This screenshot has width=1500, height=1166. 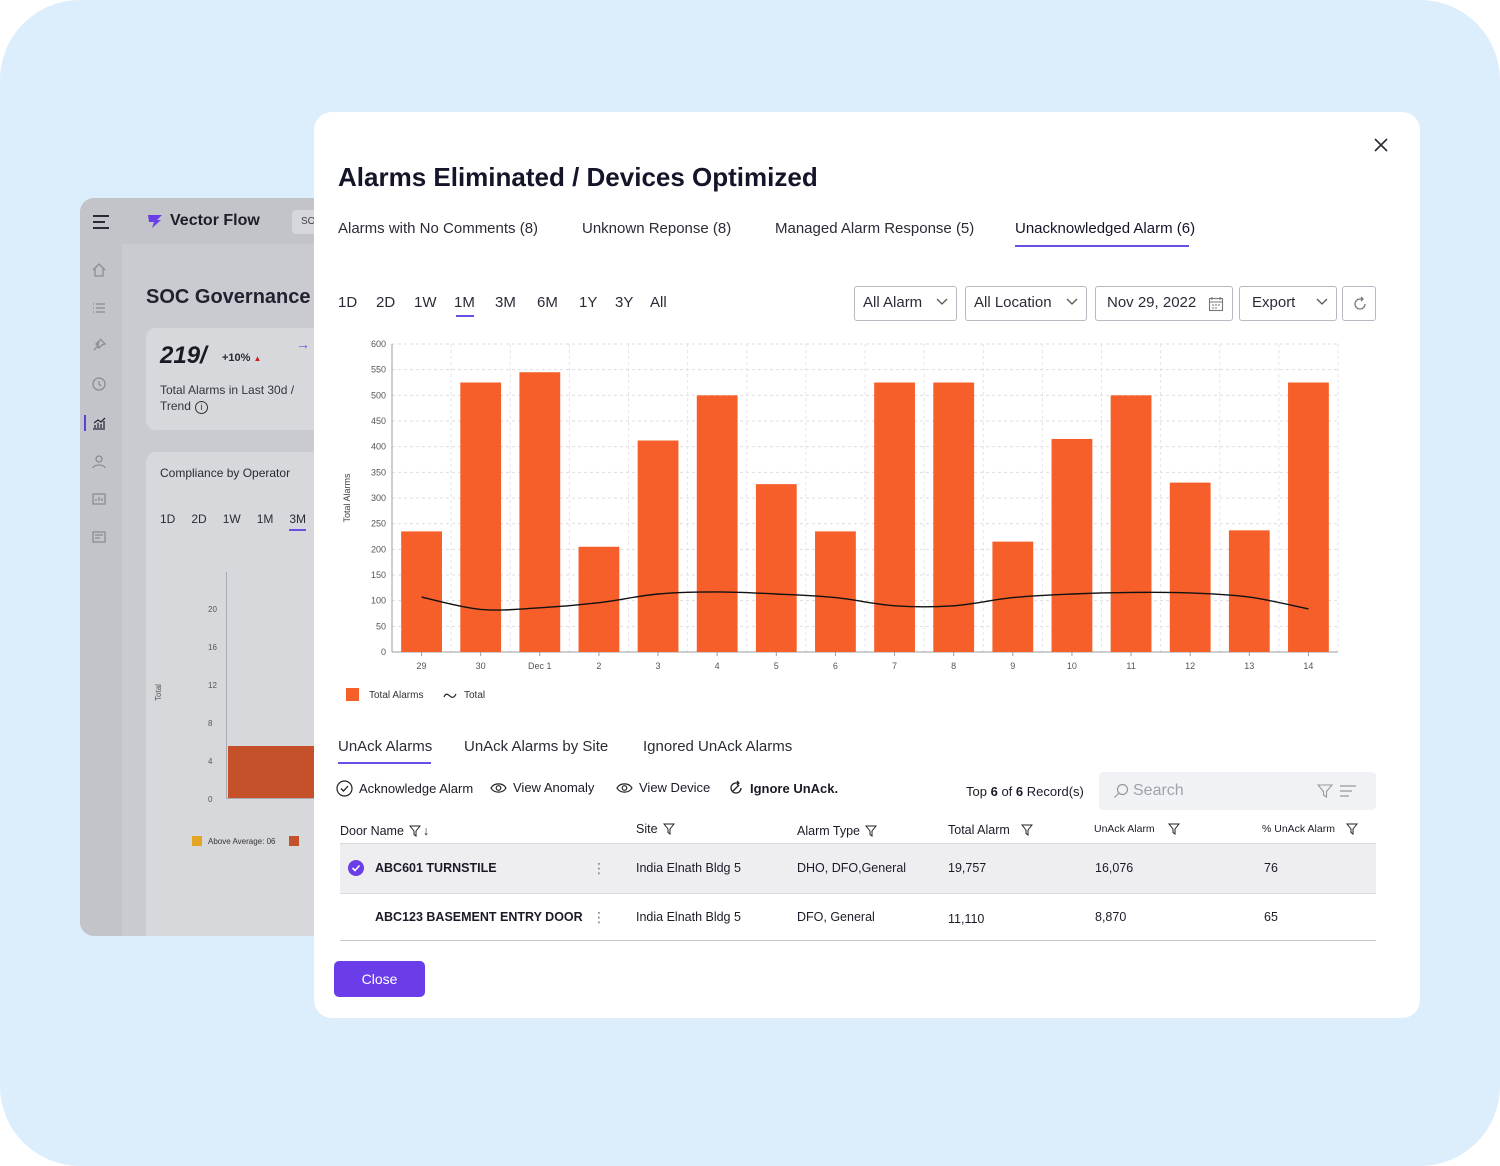 What do you see at coordinates (438, 228) in the screenshot?
I see `tab-no-comments: Alarms with No Comments (8)` at bounding box center [438, 228].